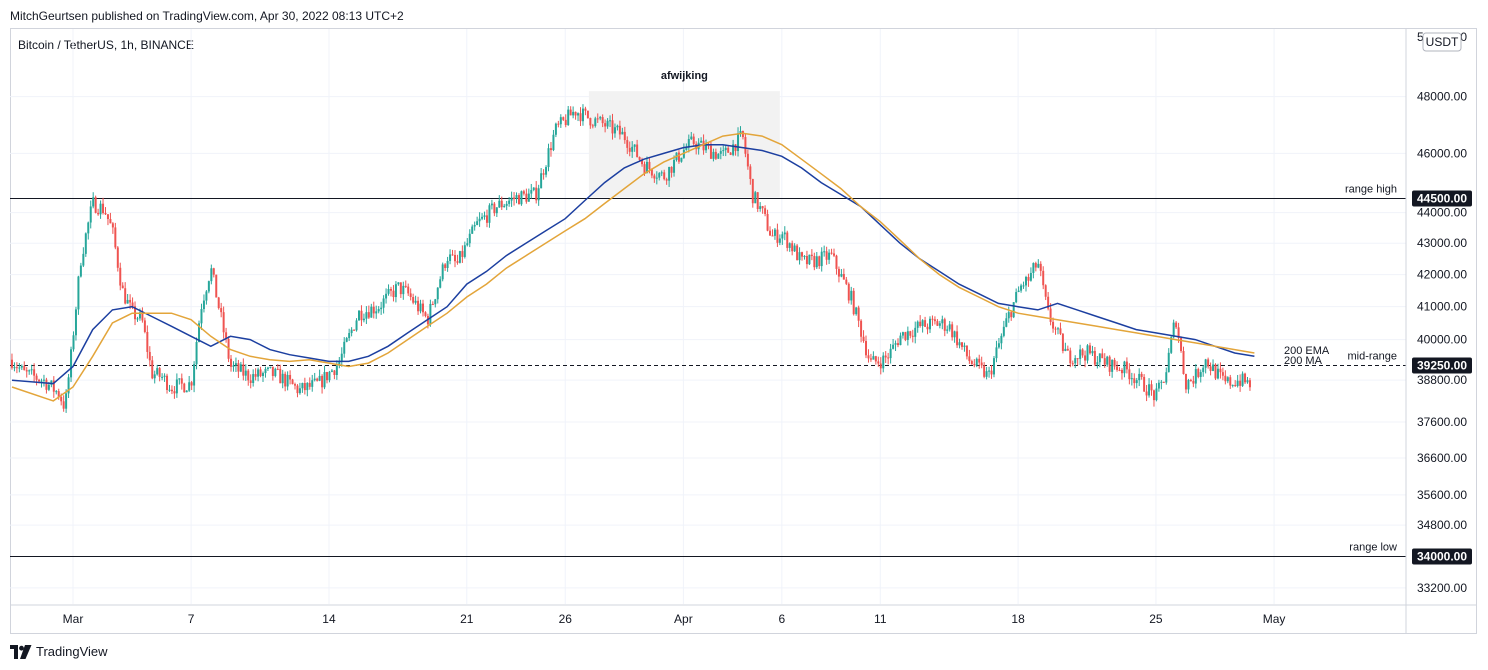 This screenshot has height=670, width=1488. Describe the element at coordinates (781, 619) in the screenshot. I see `time-tick-label: 6` at that location.